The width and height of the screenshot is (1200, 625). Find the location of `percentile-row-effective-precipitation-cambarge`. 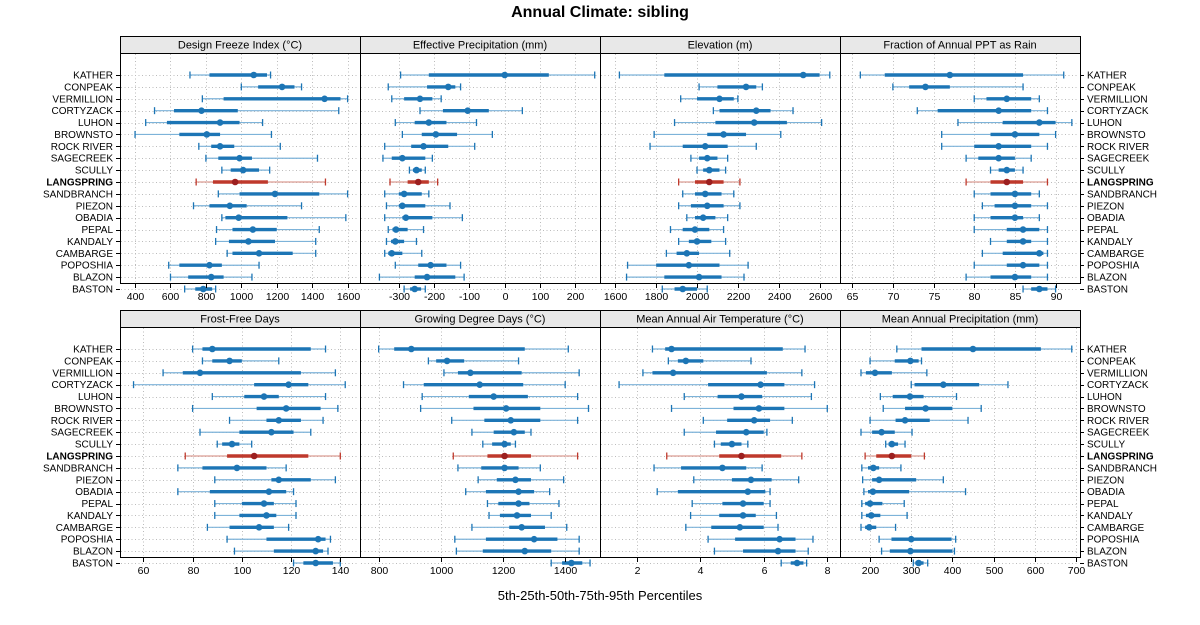

percentile-row-effective-precipitation-cambarge is located at coordinates (403, 253).